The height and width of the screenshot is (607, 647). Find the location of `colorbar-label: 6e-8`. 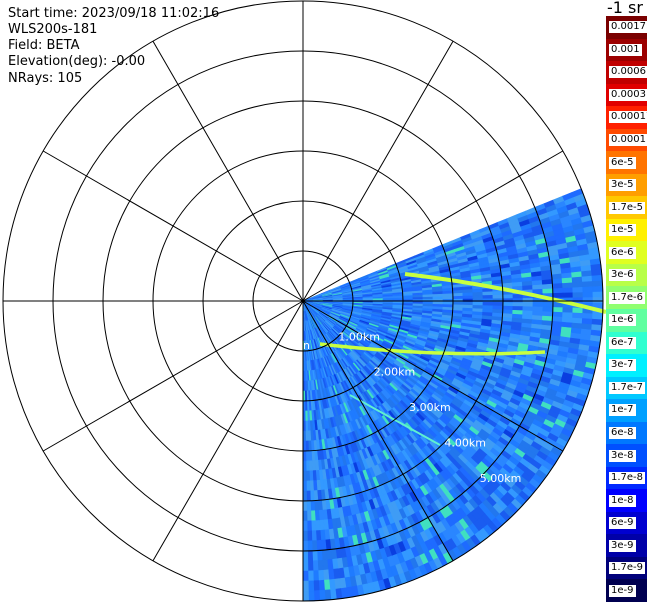

colorbar-label: 6e-8 is located at coordinates (622, 432).